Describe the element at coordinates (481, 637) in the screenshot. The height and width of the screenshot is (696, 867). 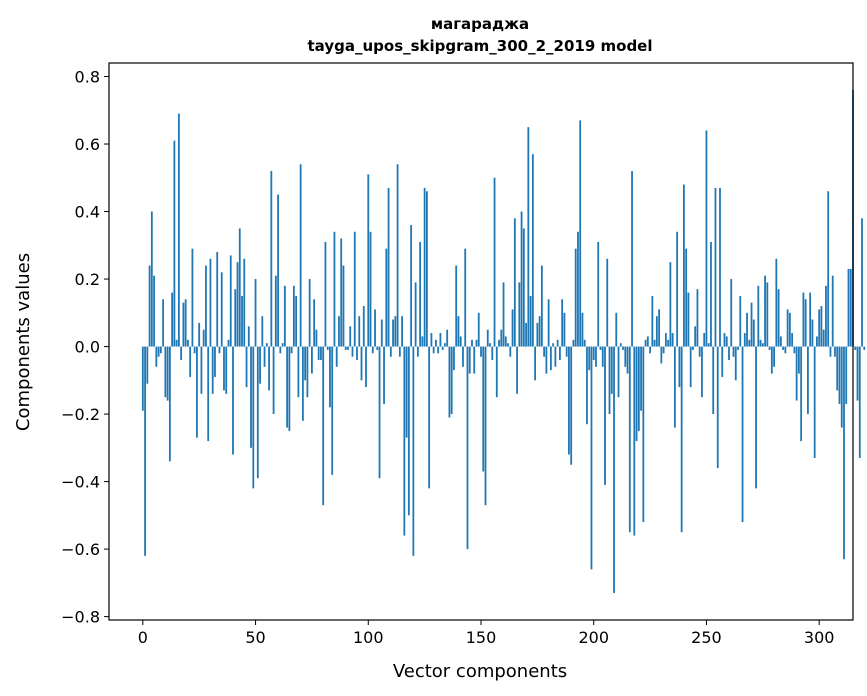
I see `x-tick-label: 150` at that location.